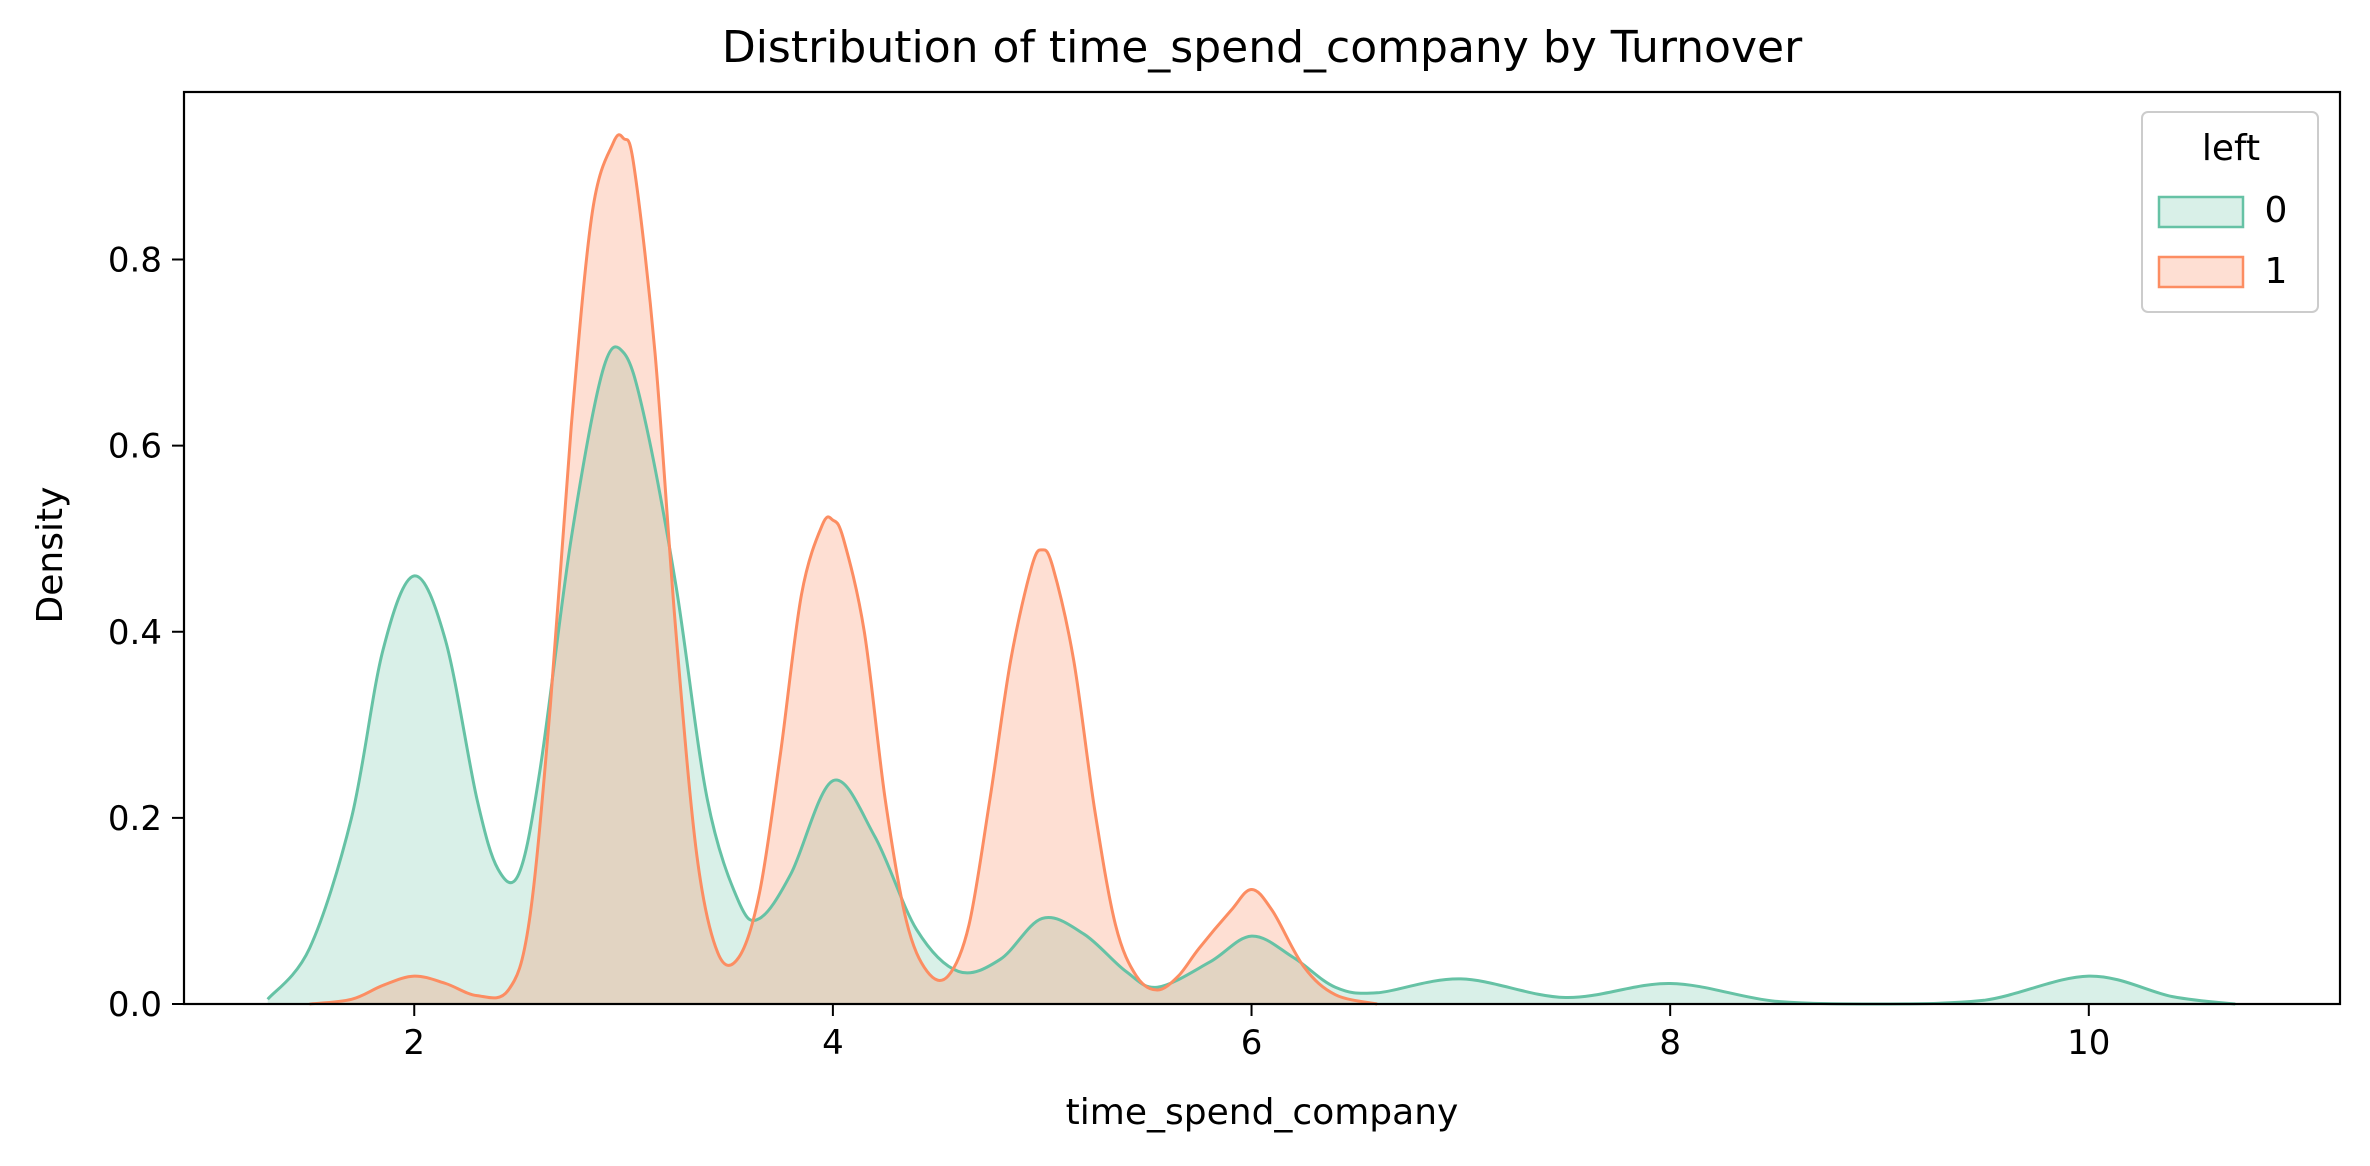  Describe the element at coordinates (2276, 210) in the screenshot. I see `legend-label-0: 0` at that location.